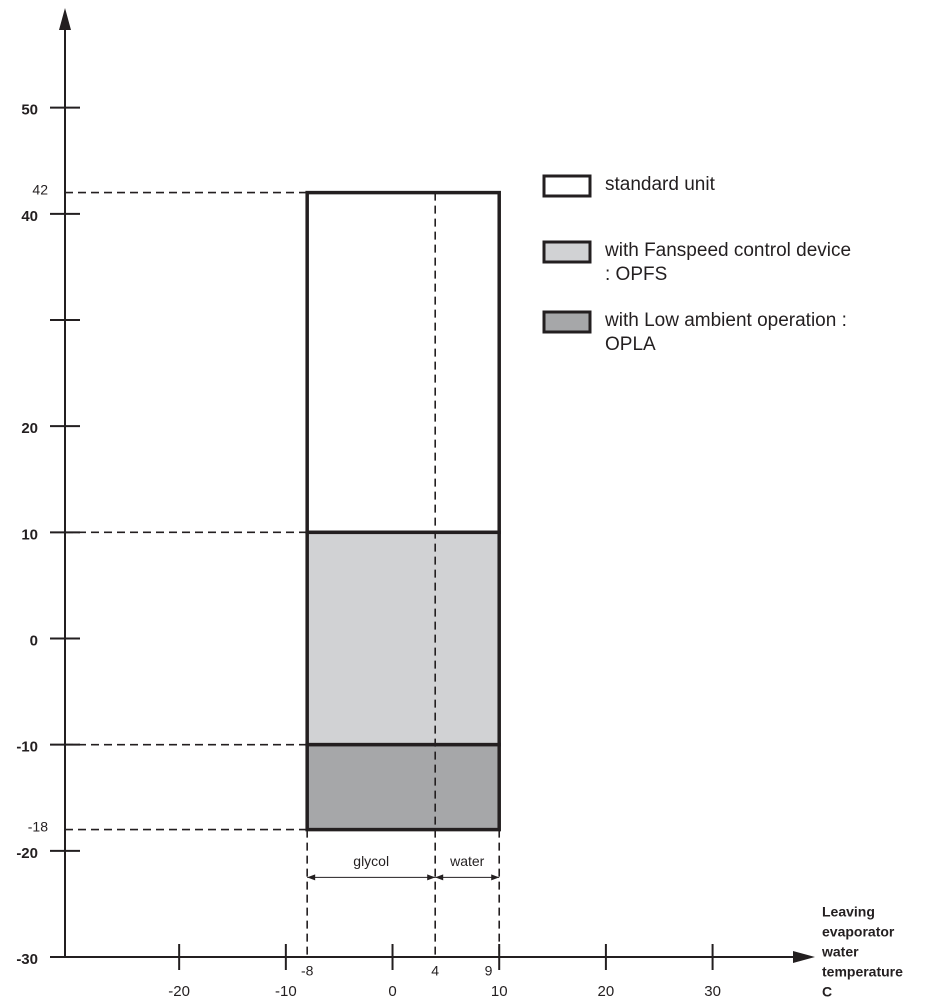 Image resolution: width=935 pixels, height=1008 pixels. I want to click on x-tick-label: -10, so click(286, 991).